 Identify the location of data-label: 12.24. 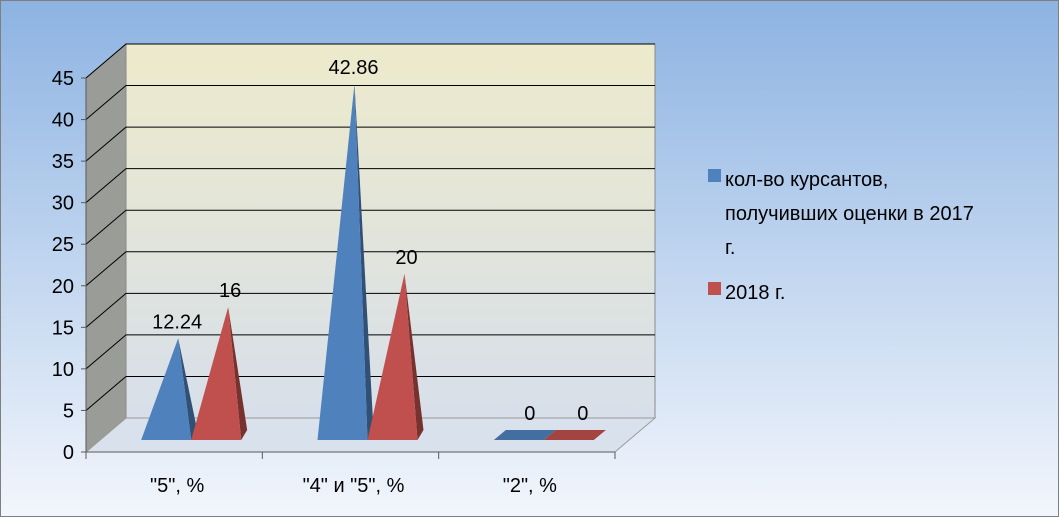
(177, 322).